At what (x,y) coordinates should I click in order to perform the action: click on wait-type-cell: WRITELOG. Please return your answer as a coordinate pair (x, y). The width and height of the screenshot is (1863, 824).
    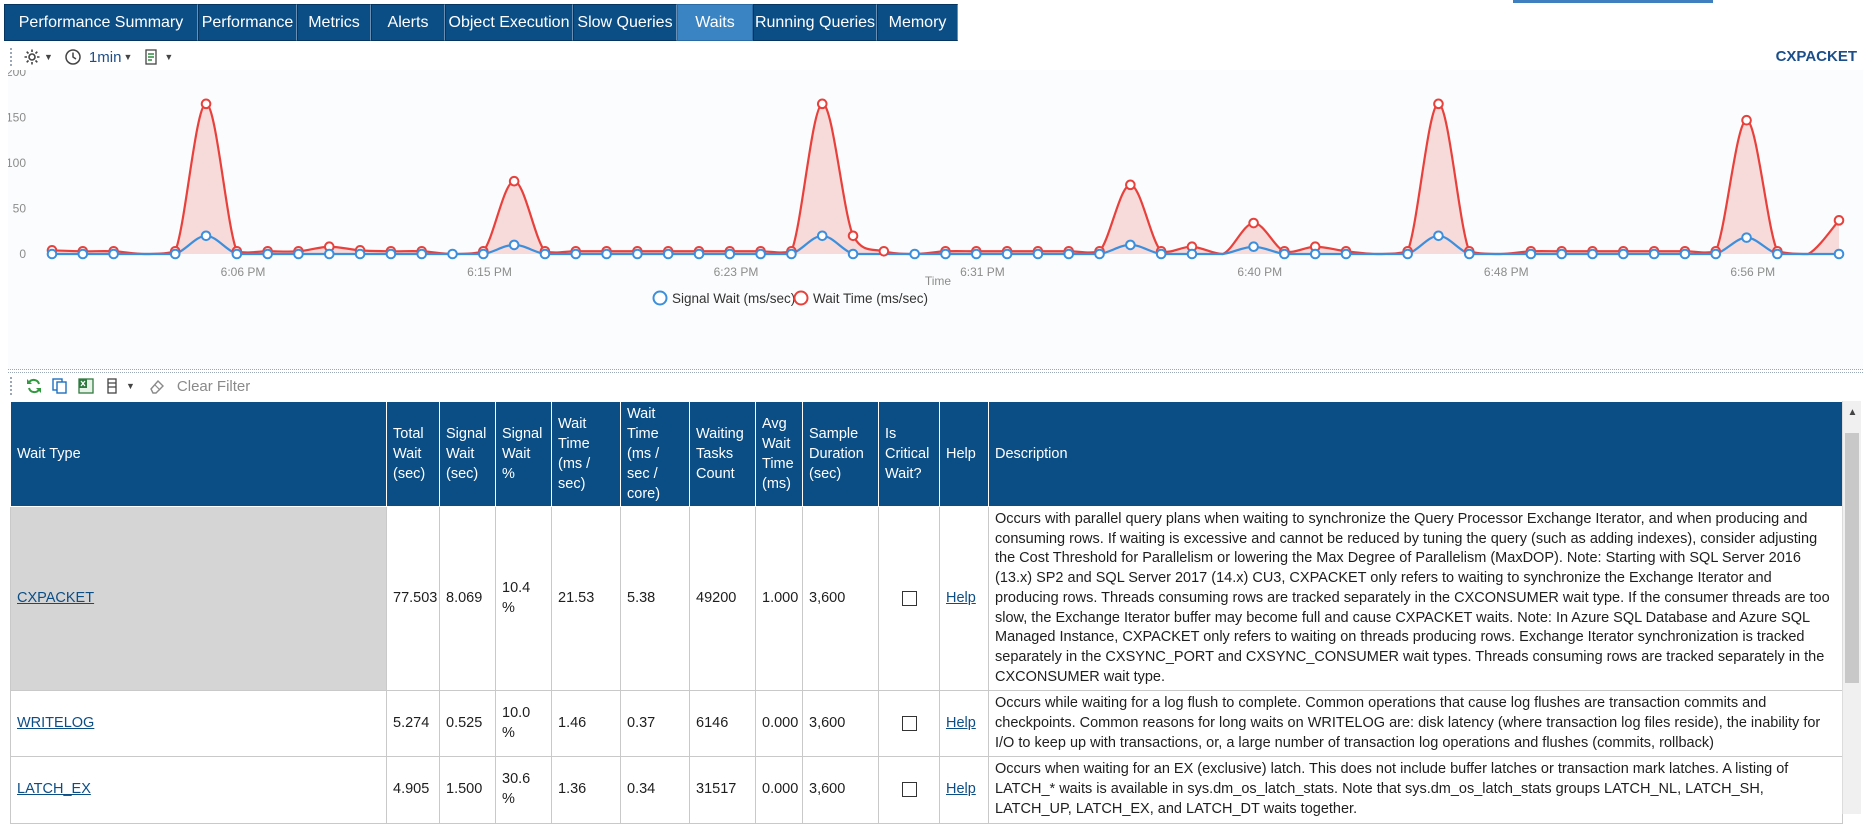
    Looking at the image, I should click on (198, 724).